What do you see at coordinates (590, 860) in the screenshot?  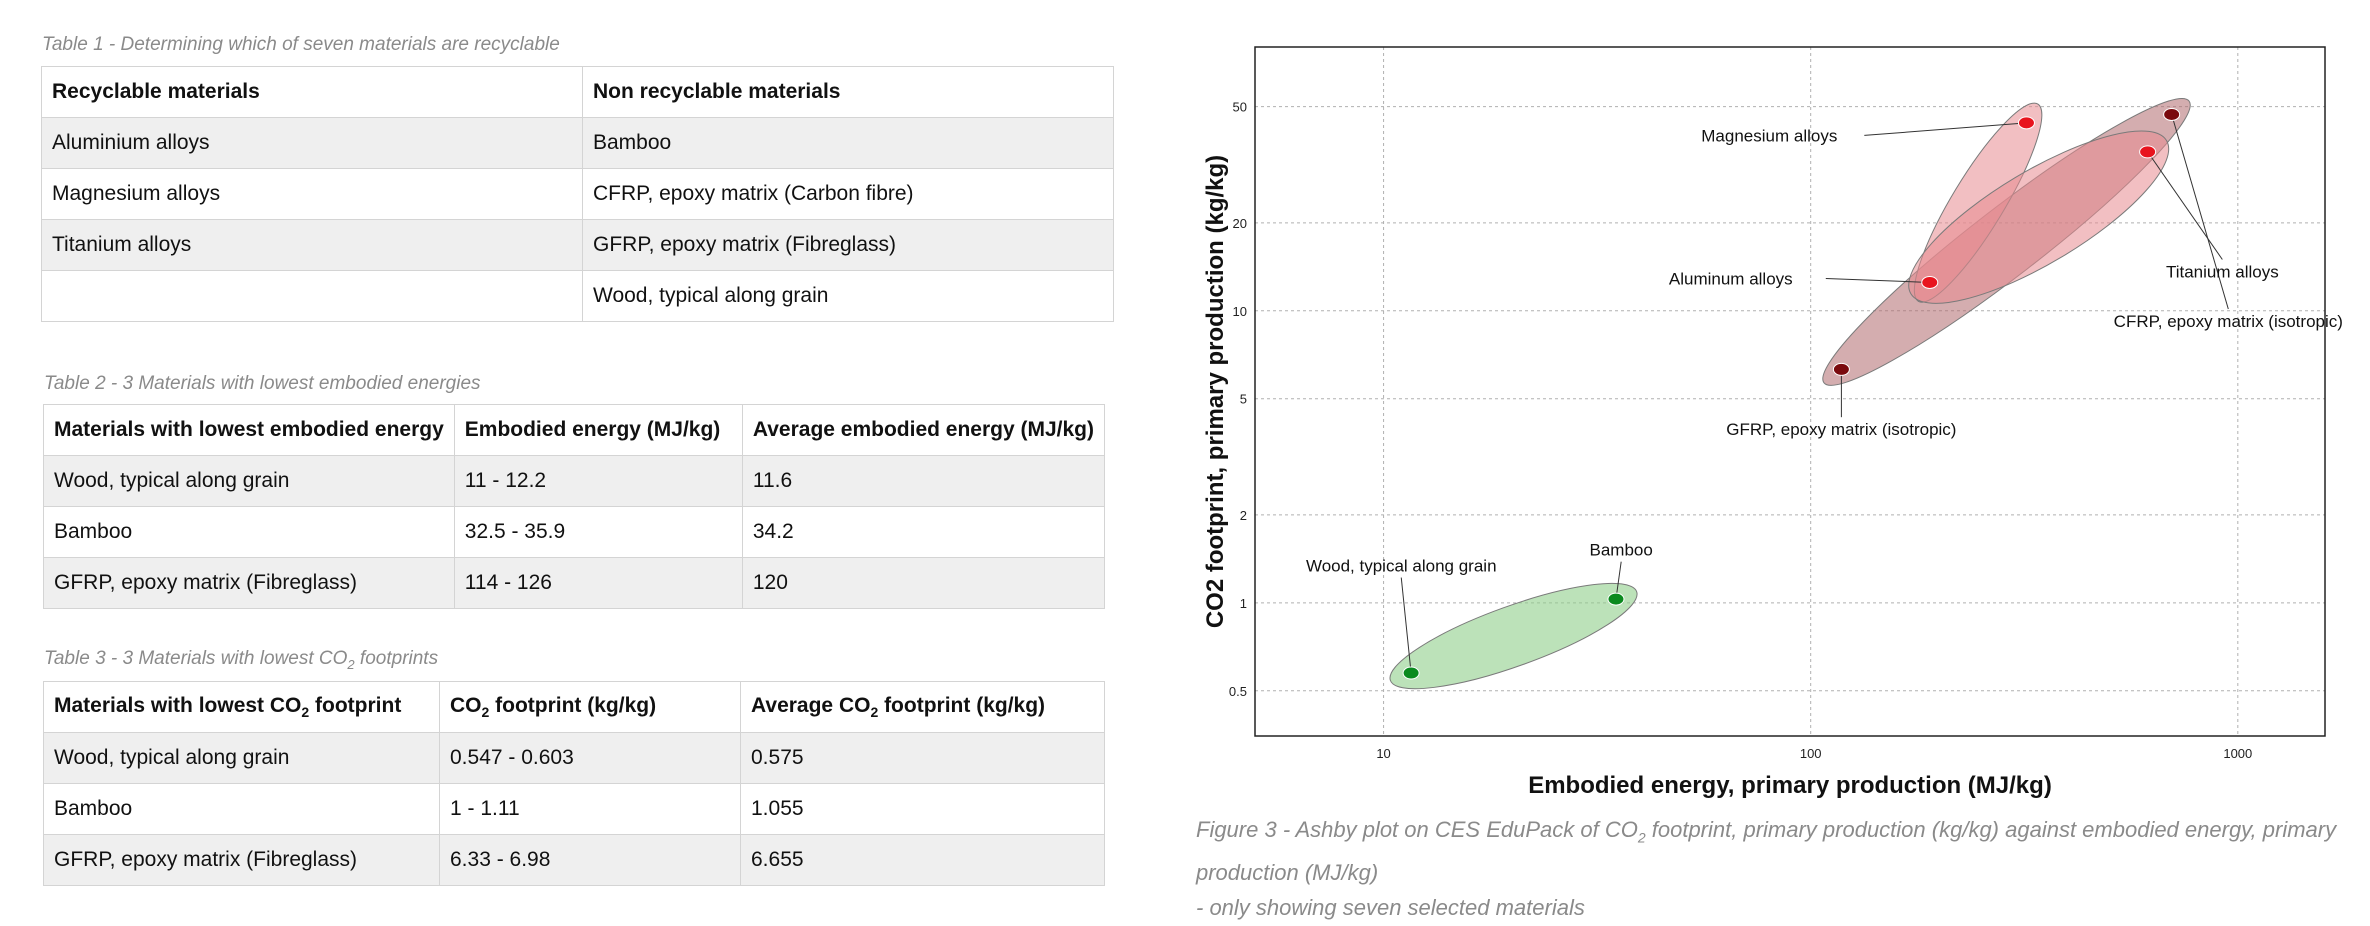 I see `table-cell: 6.33 - 6.98` at bounding box center [590, 860].